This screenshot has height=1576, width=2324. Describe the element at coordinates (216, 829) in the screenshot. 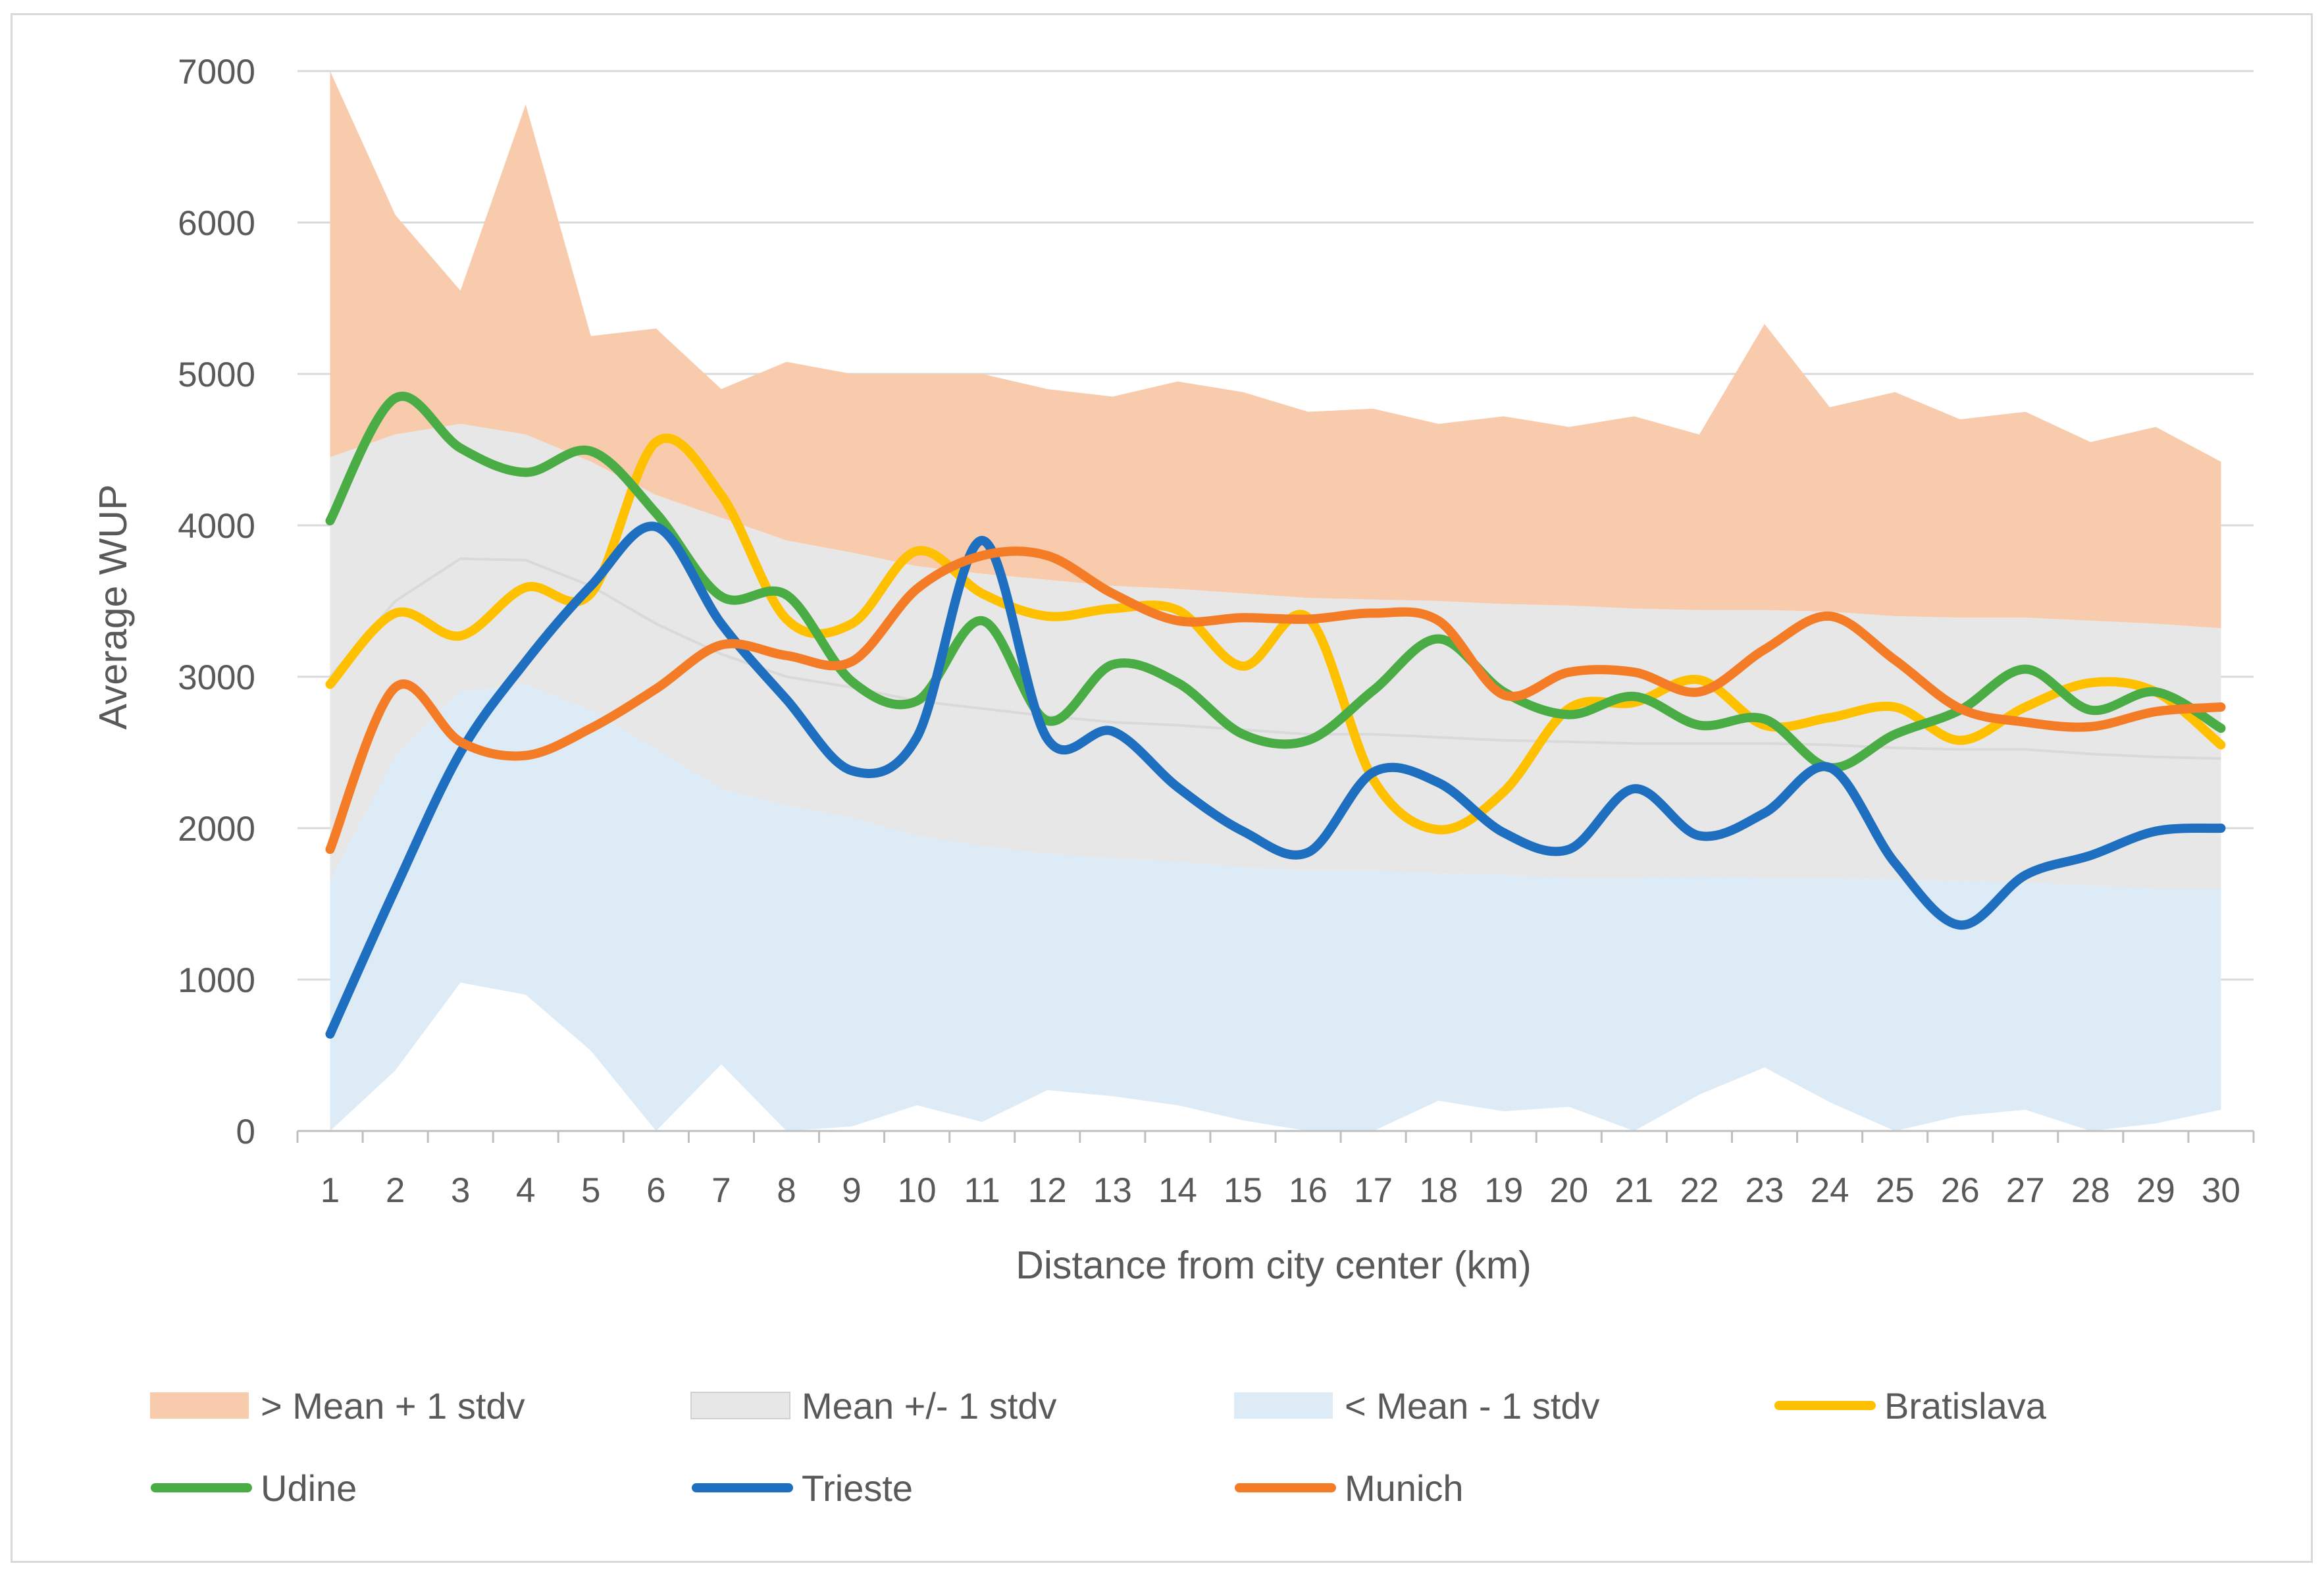

I see `y-tick-label: 2000` at that location.